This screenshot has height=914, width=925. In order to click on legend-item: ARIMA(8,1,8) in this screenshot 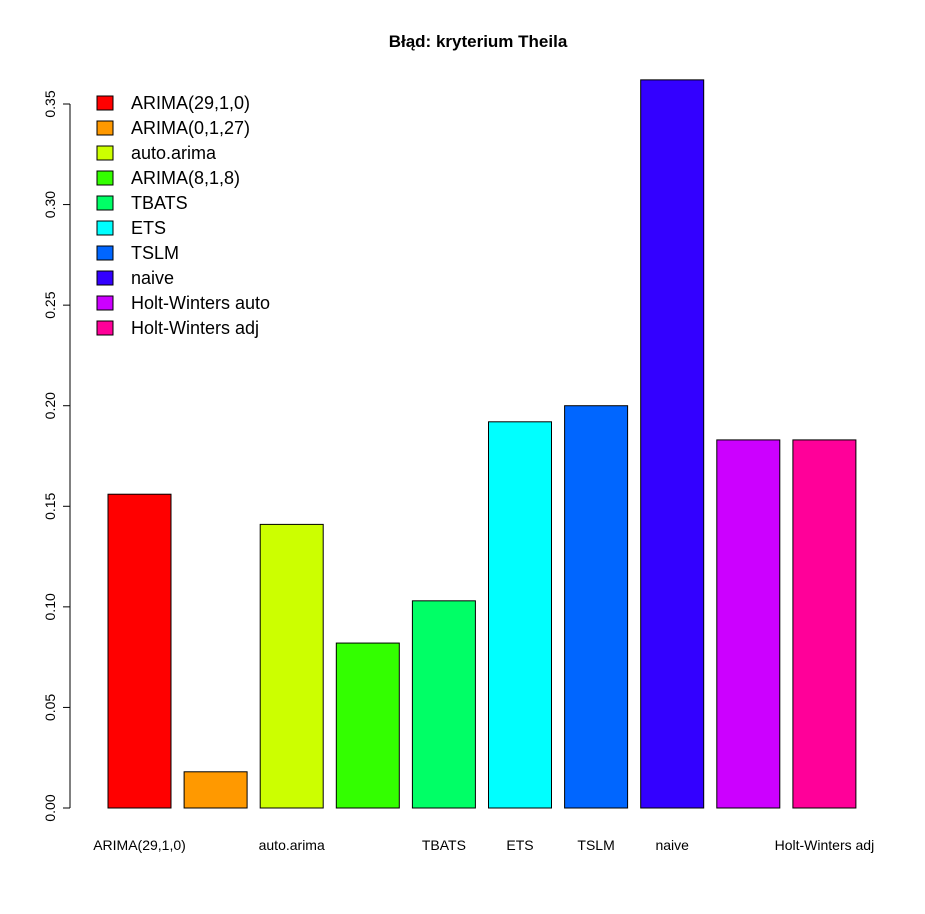, I will do `click(168, 178)`.